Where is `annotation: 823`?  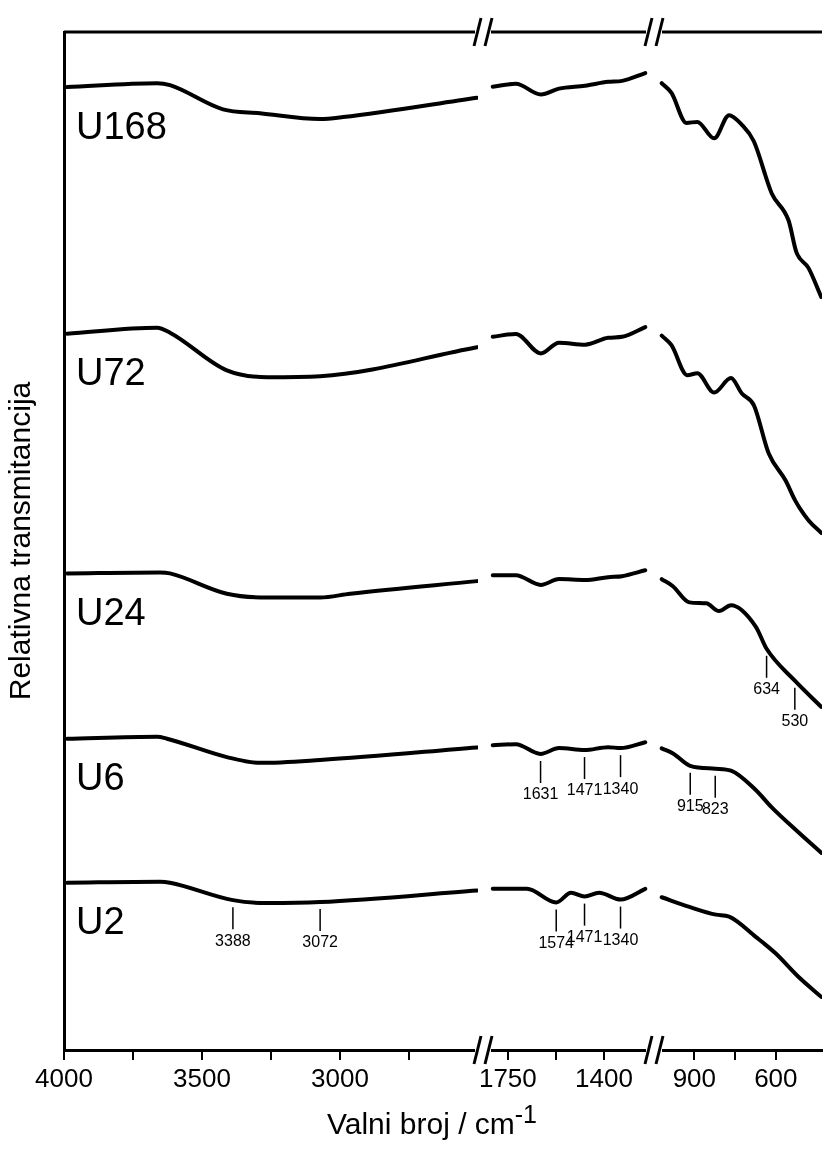
annotation: 823 is located at coordinates (715, 809).